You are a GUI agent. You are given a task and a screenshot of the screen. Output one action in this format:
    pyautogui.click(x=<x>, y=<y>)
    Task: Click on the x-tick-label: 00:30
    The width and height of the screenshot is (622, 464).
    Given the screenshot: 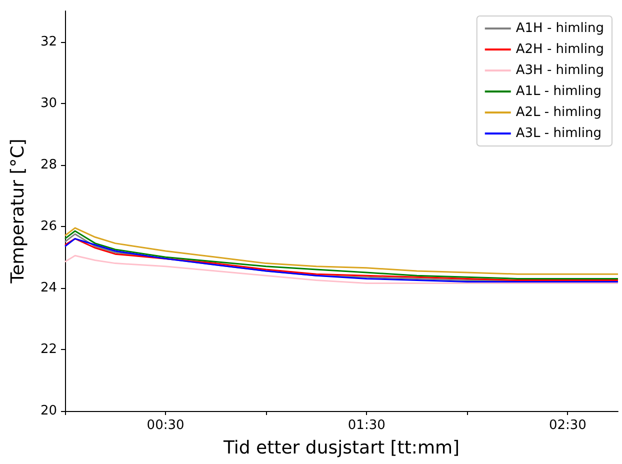 What is the action you would take?
    pyautogui.click(x=165, y=425)
    